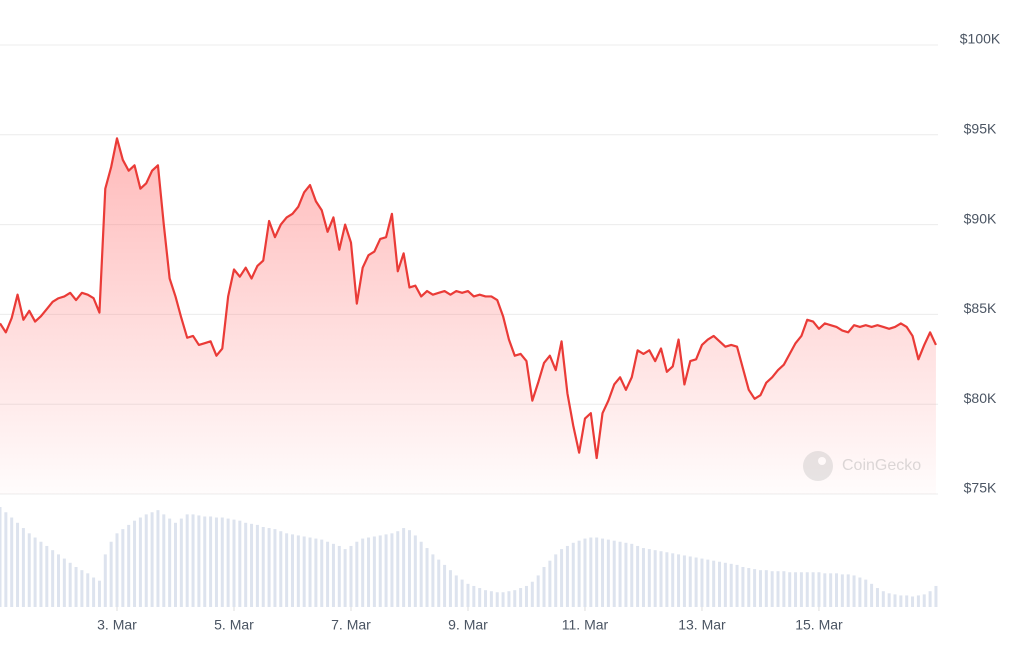 The image size is (1026, 653). I want to click on y-tick-label: $85K, so click(980, 308).